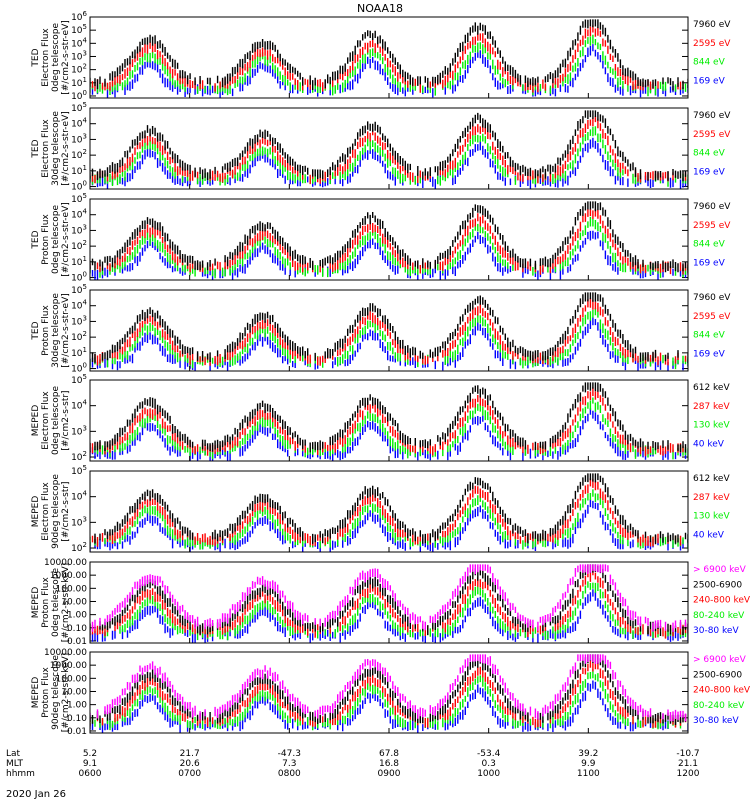  Describe the element at coordinates (389, 754) in the screenshot. I see `x-tick-label-lat: 67.8` at that location.